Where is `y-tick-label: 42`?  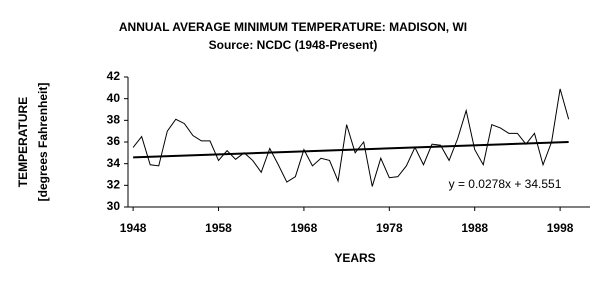 y-tick-label: 42 is located at coordinates (114, 76).